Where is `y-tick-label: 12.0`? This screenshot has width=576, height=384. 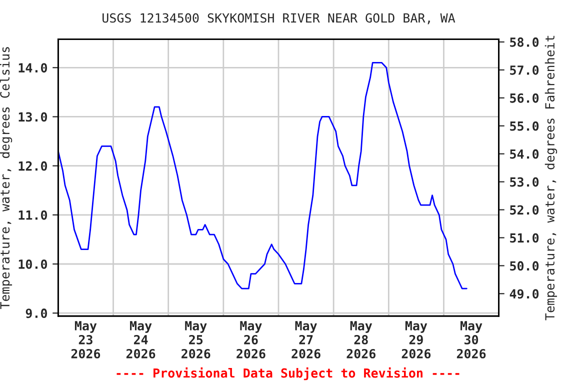
y-tick-label: 12.0 is located at coordinates (33, 166).